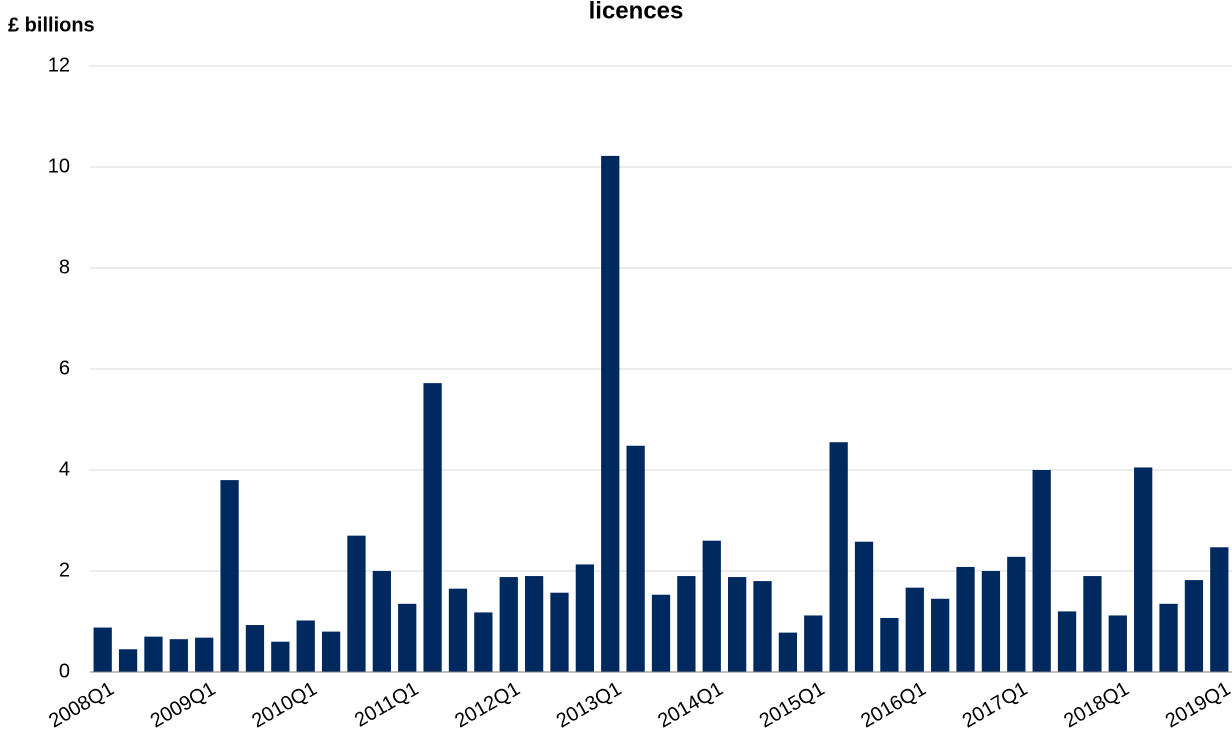 This screenshot has width=1232, height=753. I want to click on x-tick-label: 2009Q1, so click(183, 705).